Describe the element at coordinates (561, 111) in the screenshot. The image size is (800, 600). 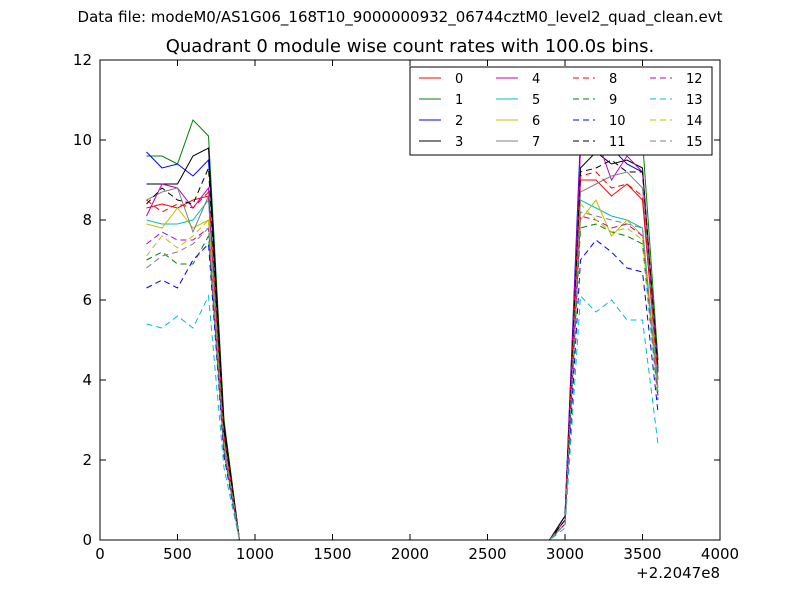
I see `legend-box` at that location.